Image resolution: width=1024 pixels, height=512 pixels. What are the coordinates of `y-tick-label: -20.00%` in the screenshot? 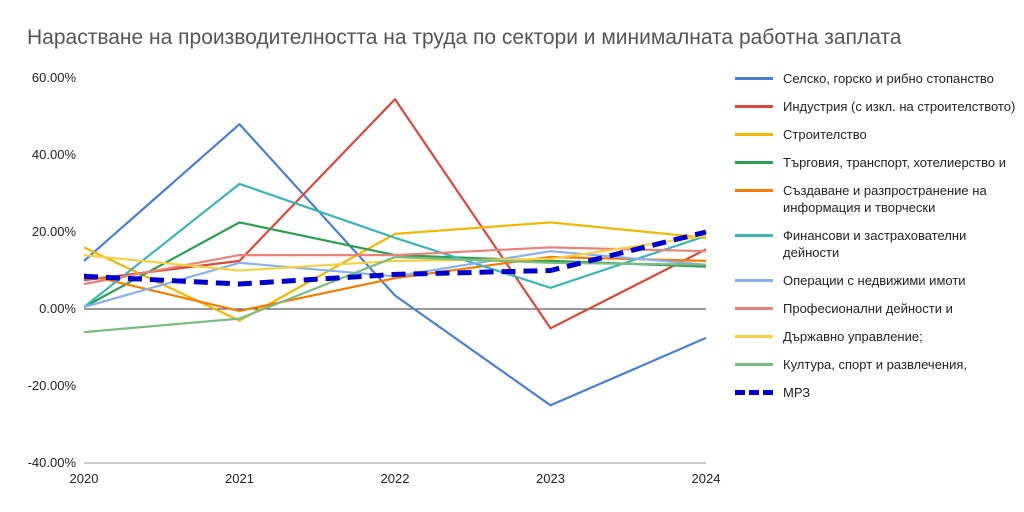 It's located at (52, 385).